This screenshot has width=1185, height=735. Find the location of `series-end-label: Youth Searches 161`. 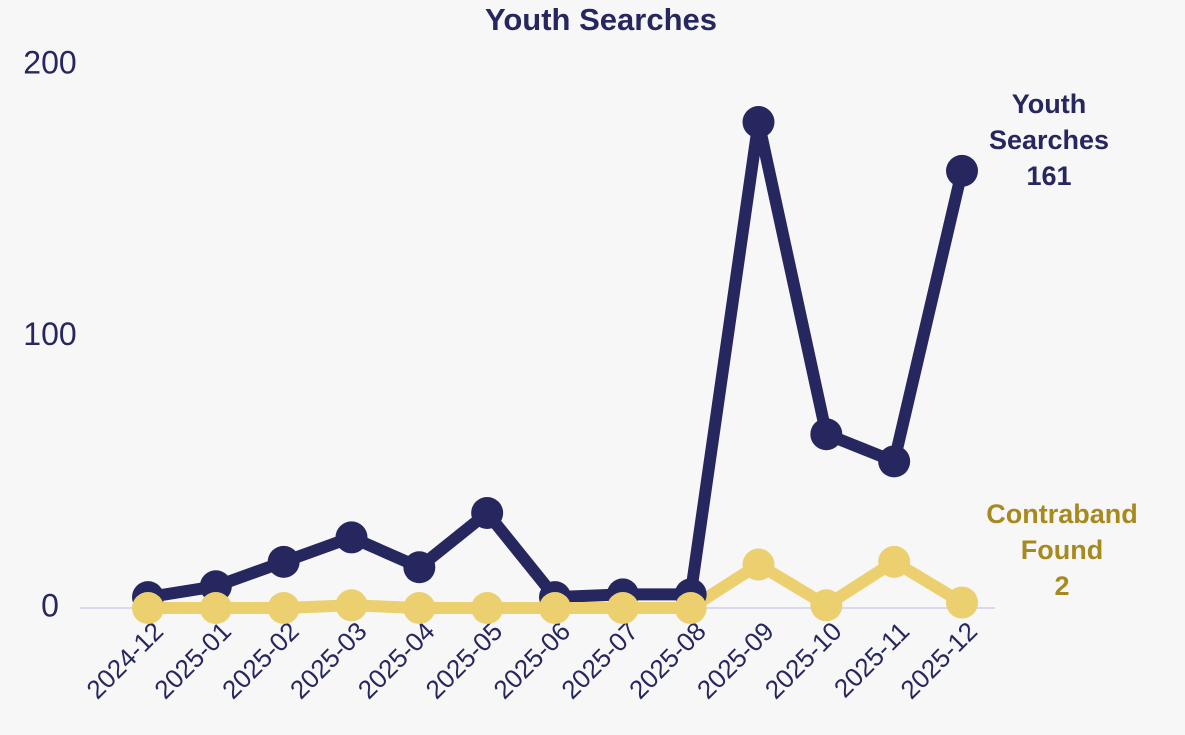

series-end-label: Youth Searches 161 is located at coordinates (1049, 140).